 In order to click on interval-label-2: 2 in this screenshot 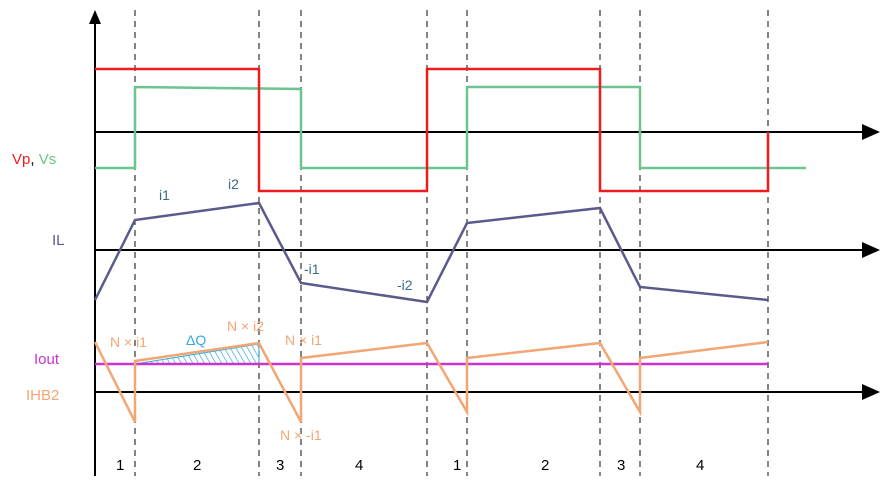, I will do `click(197, 465)`.